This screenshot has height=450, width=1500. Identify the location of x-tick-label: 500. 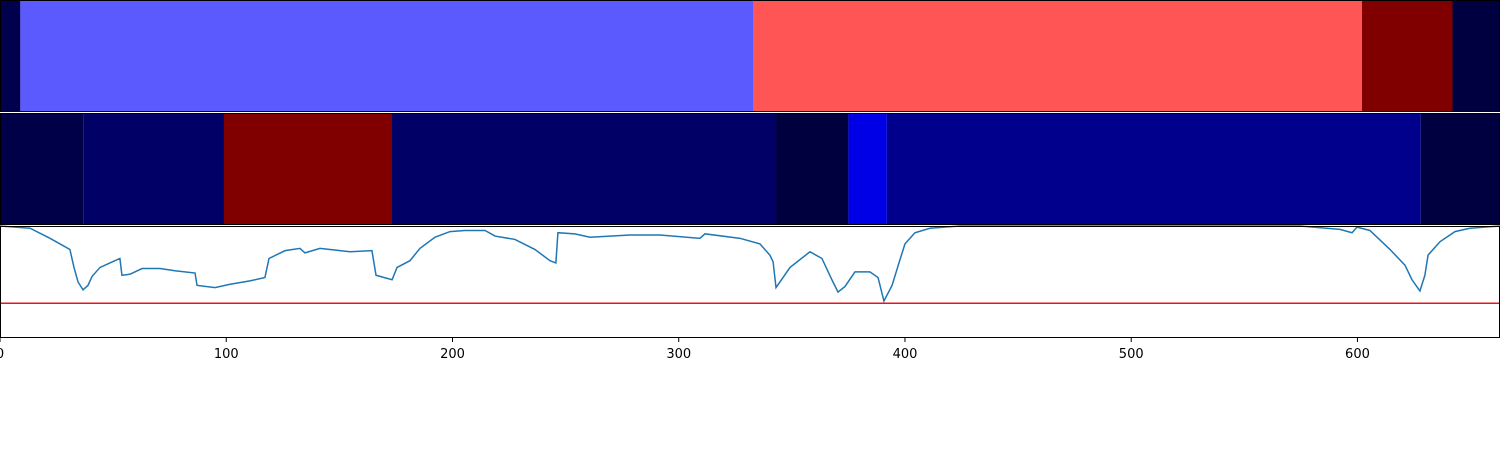
(1131, 354).